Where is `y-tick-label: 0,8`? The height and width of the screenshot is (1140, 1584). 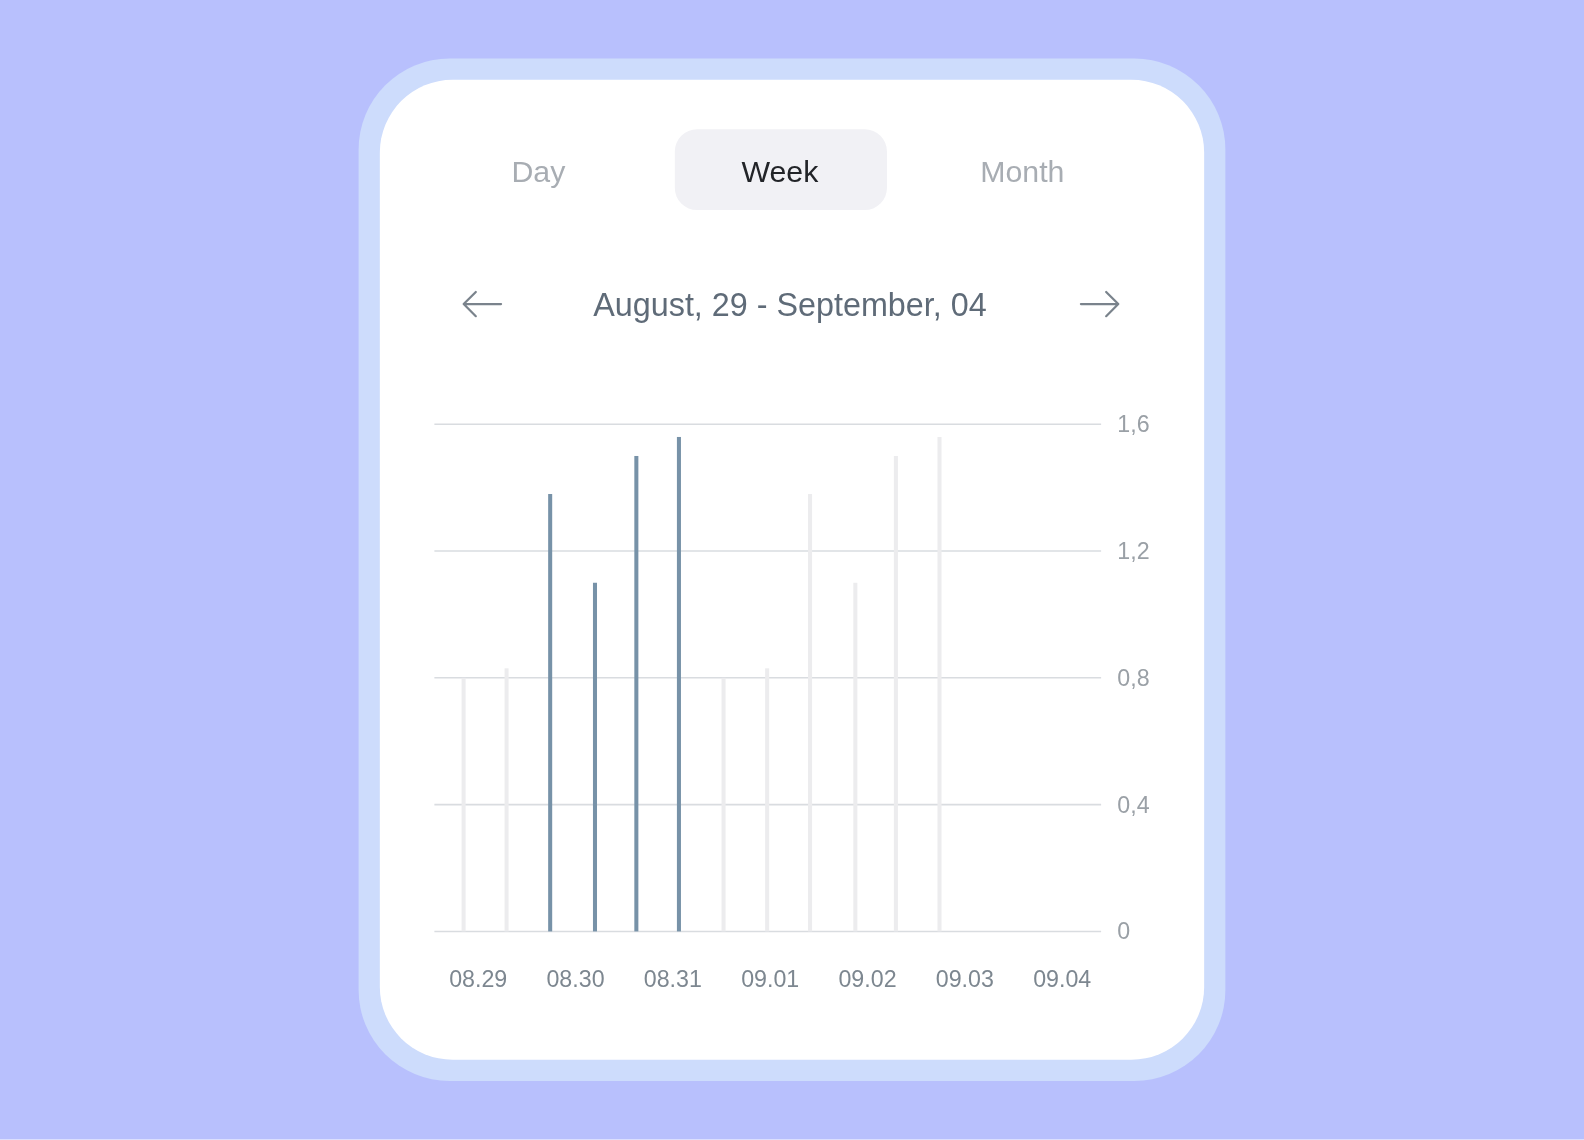 y-tick-label: 0,8 is located at coordinates (1133, 677).